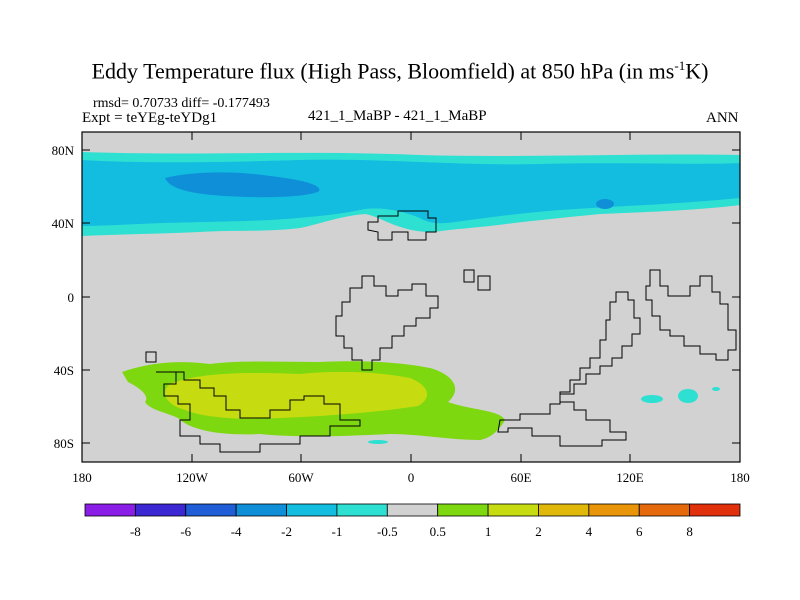  Describe the element at coordinates (185, 531) in the screenshot. I see `colorbar-label-1: -6` at that location.